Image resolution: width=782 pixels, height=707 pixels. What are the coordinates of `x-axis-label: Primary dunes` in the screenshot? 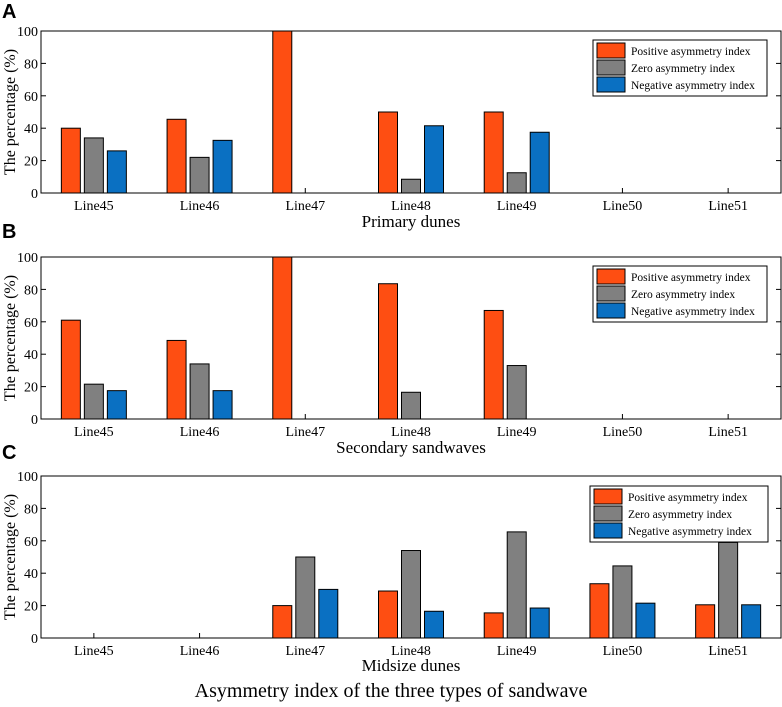 It's located at (411, 221).